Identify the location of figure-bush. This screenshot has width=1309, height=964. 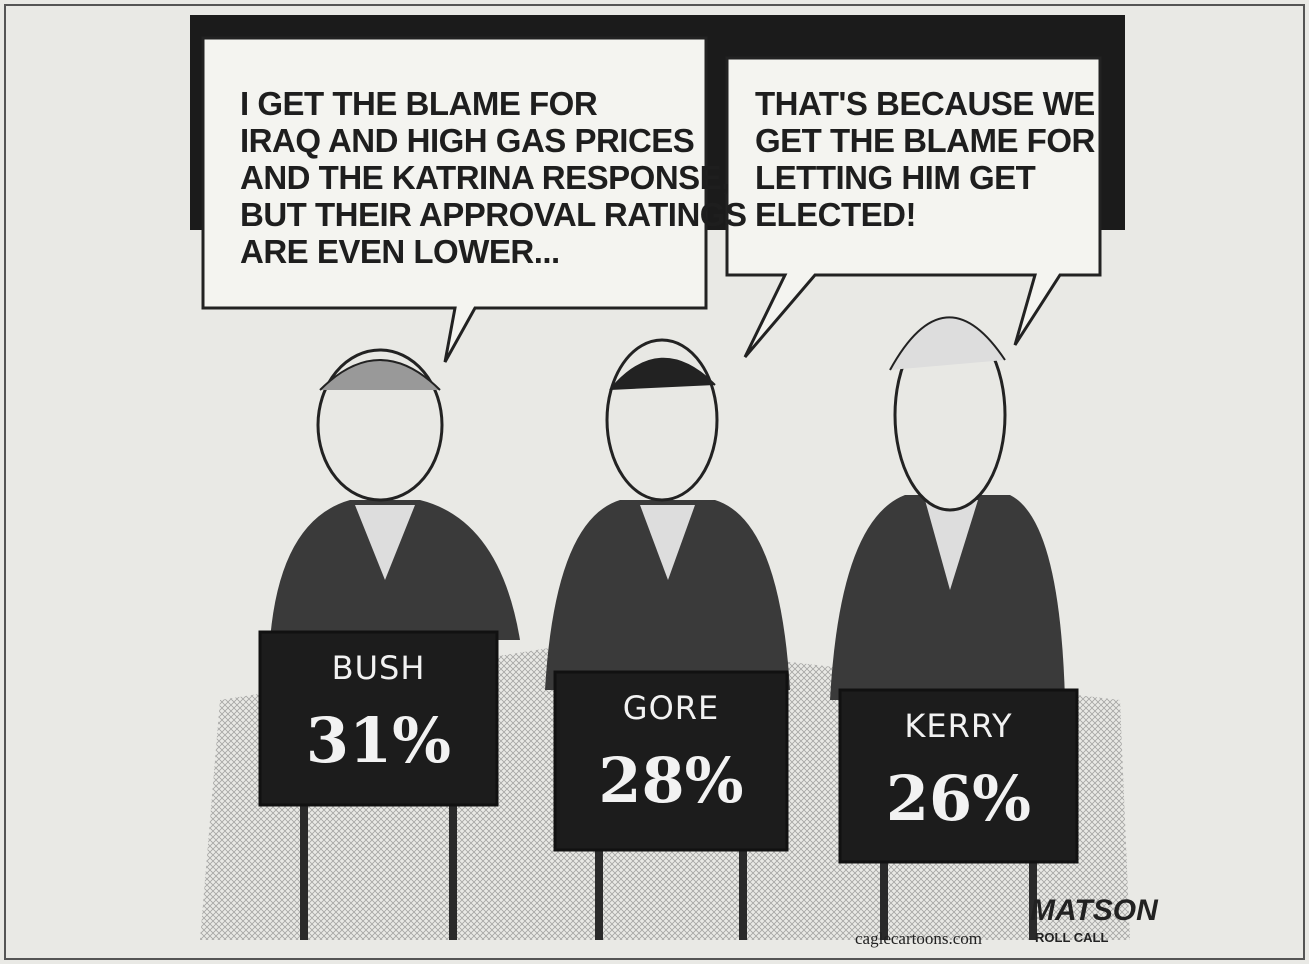
(395, 494).